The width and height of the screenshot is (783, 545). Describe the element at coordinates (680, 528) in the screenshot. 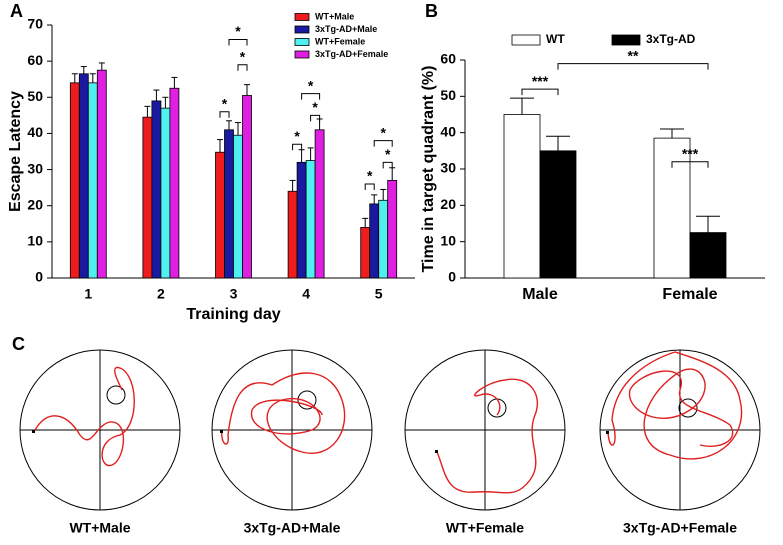

I see `arena-label: 3xTg-AD+Female` at that location.